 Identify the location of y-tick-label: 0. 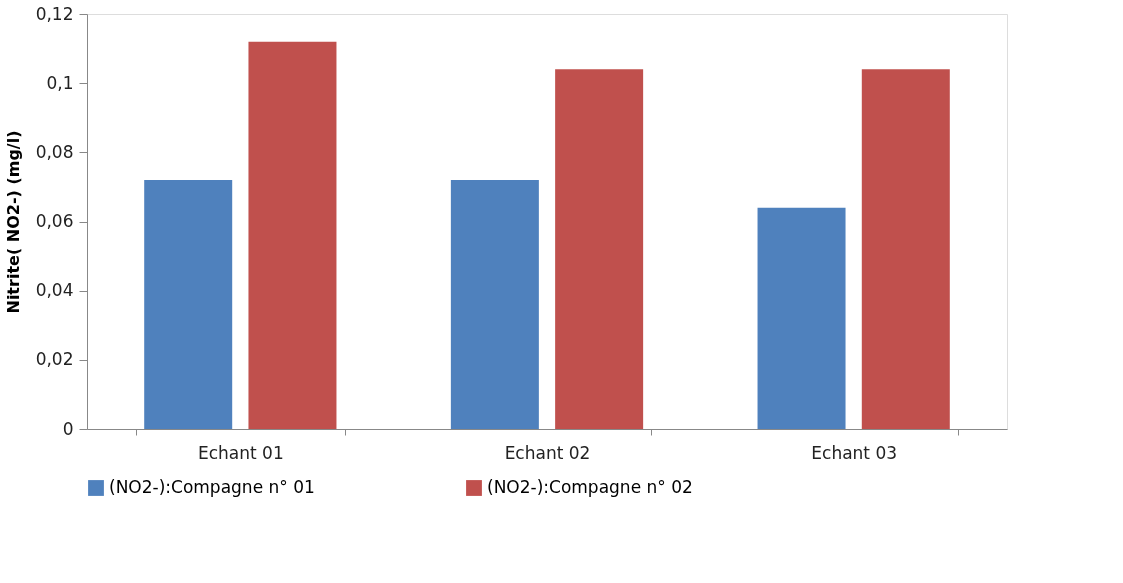
(68, 428).